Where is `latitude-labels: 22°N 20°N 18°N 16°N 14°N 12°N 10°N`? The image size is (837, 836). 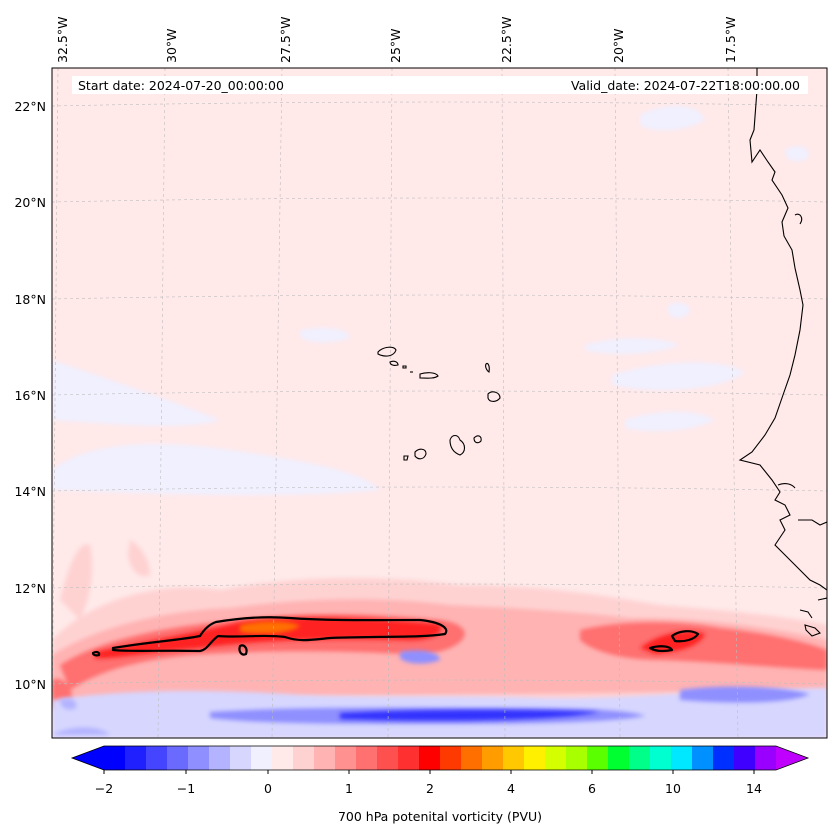 latitude-labels: 22°N 20°N 18°N 16°N 14°N 12°N 10°N is located at coordinates (30, 395).